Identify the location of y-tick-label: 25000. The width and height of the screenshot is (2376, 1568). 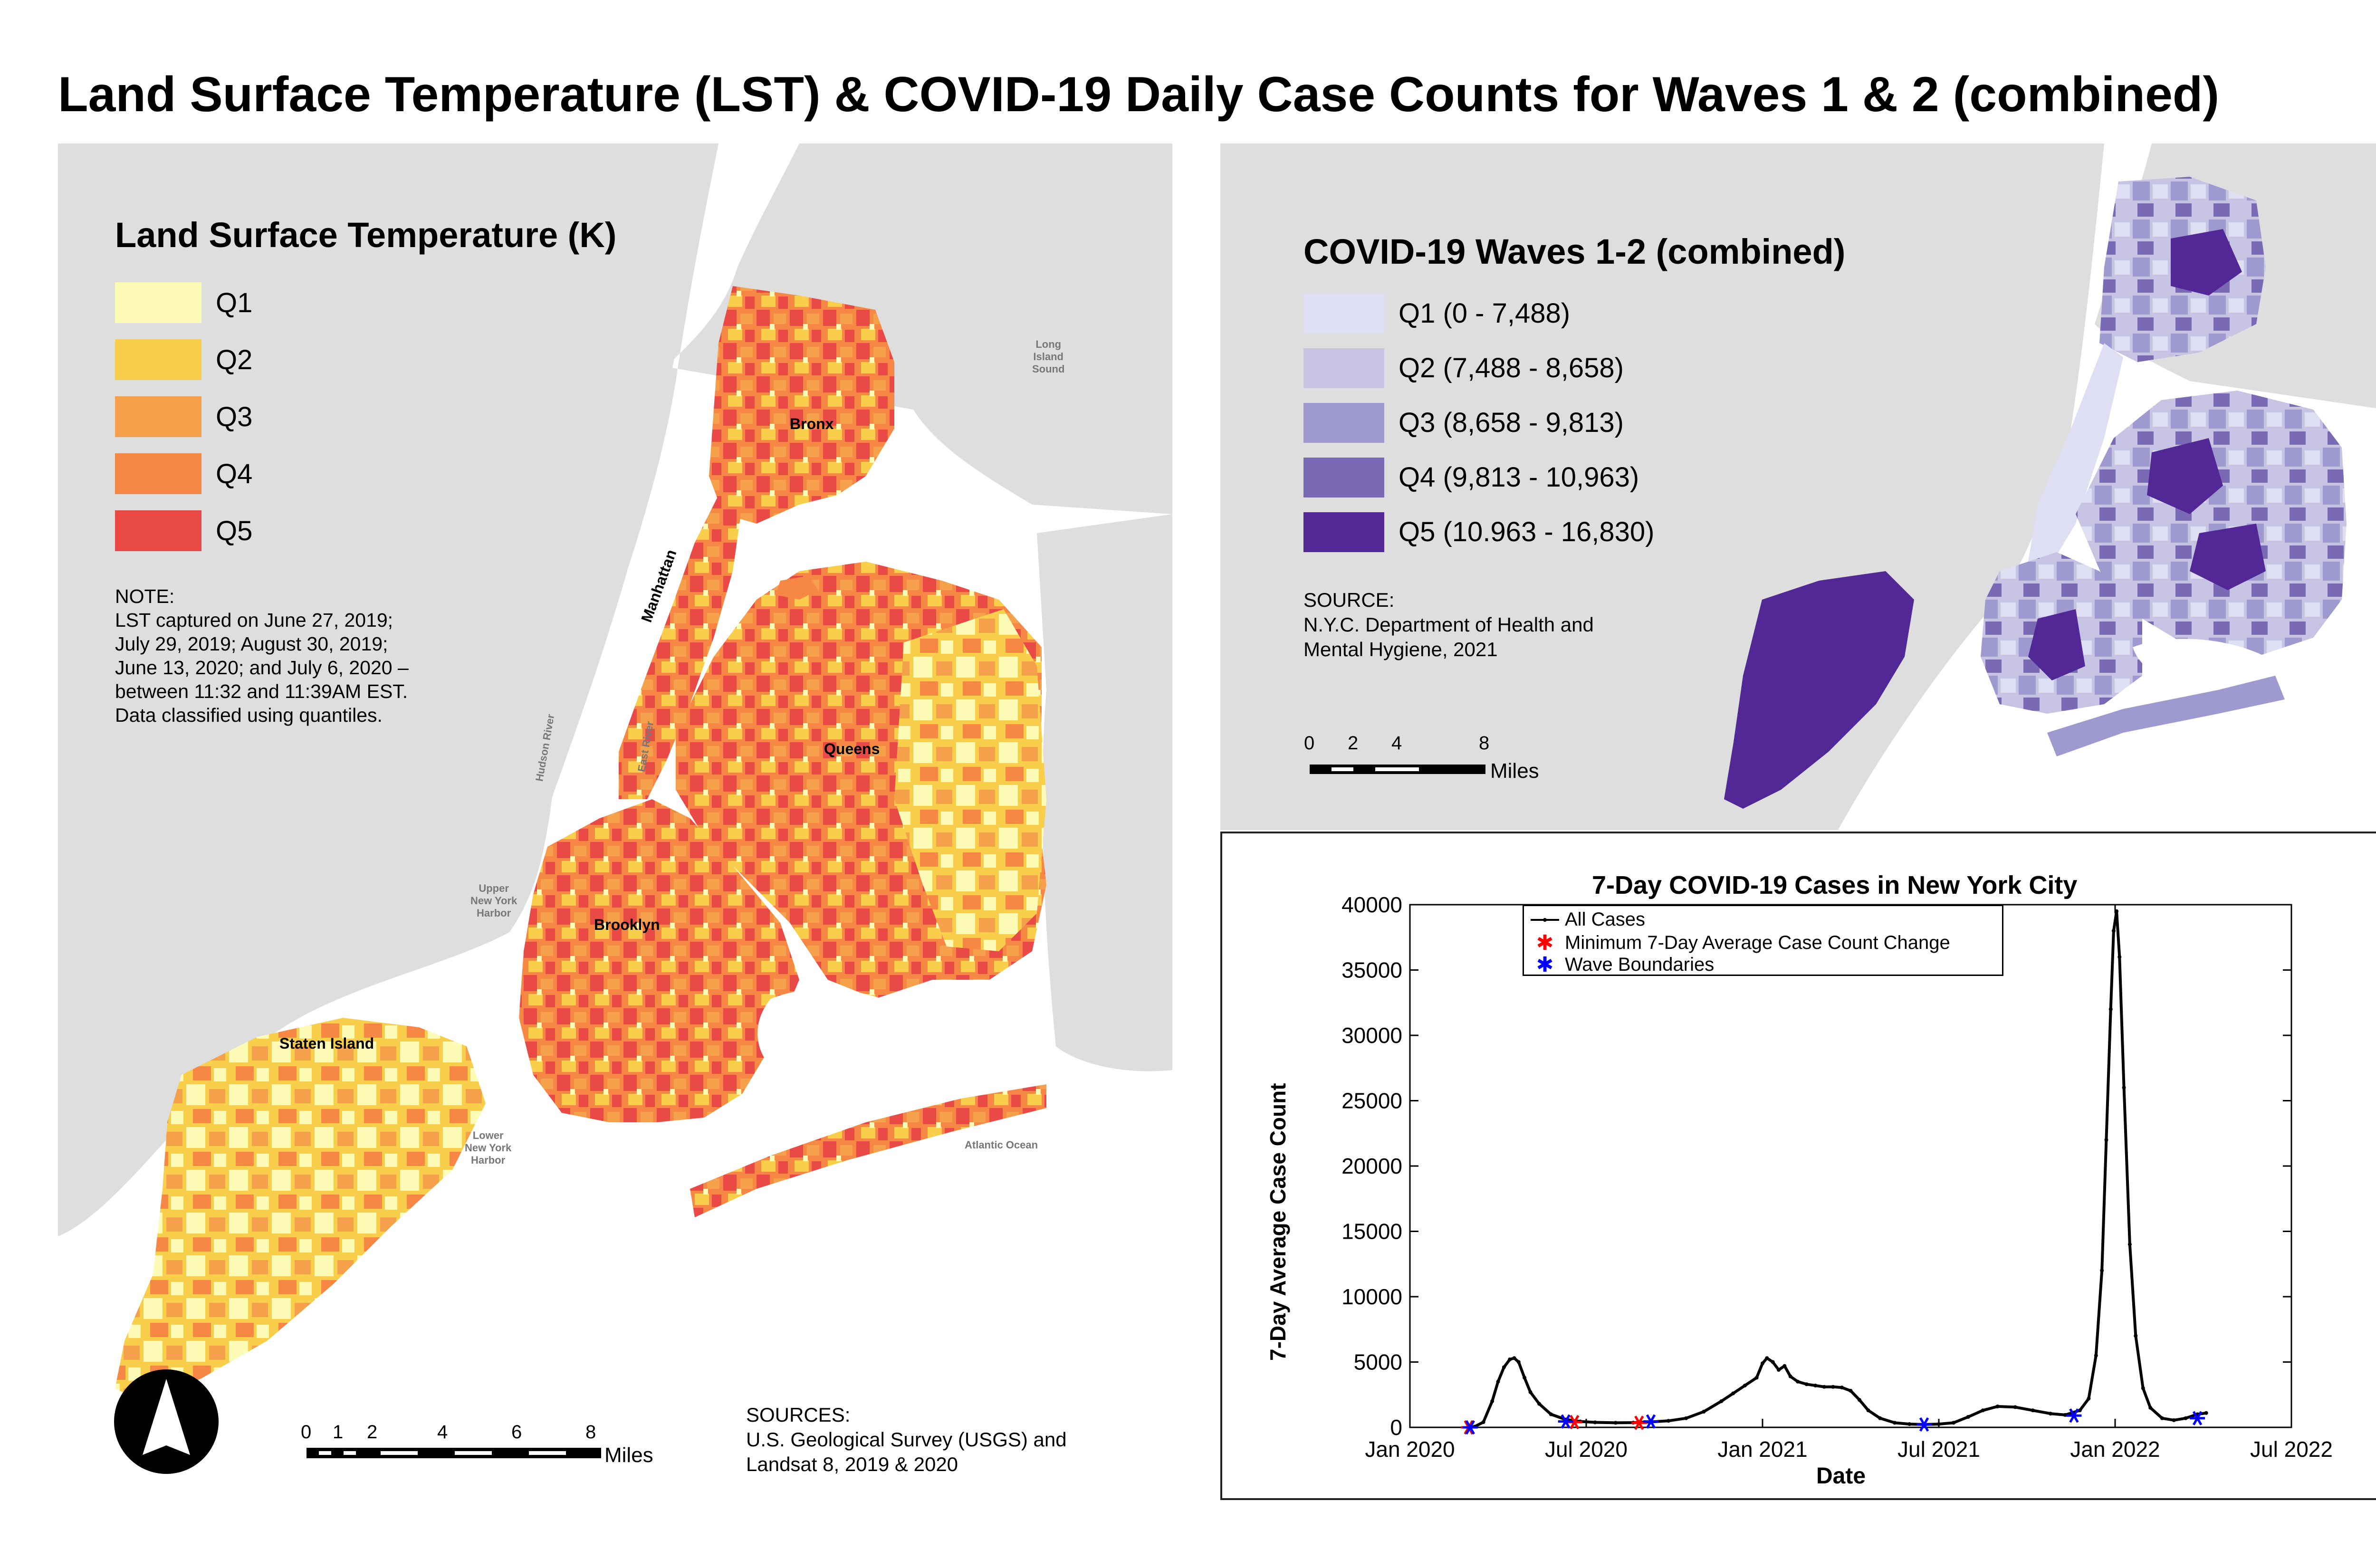
(1371, 1101).